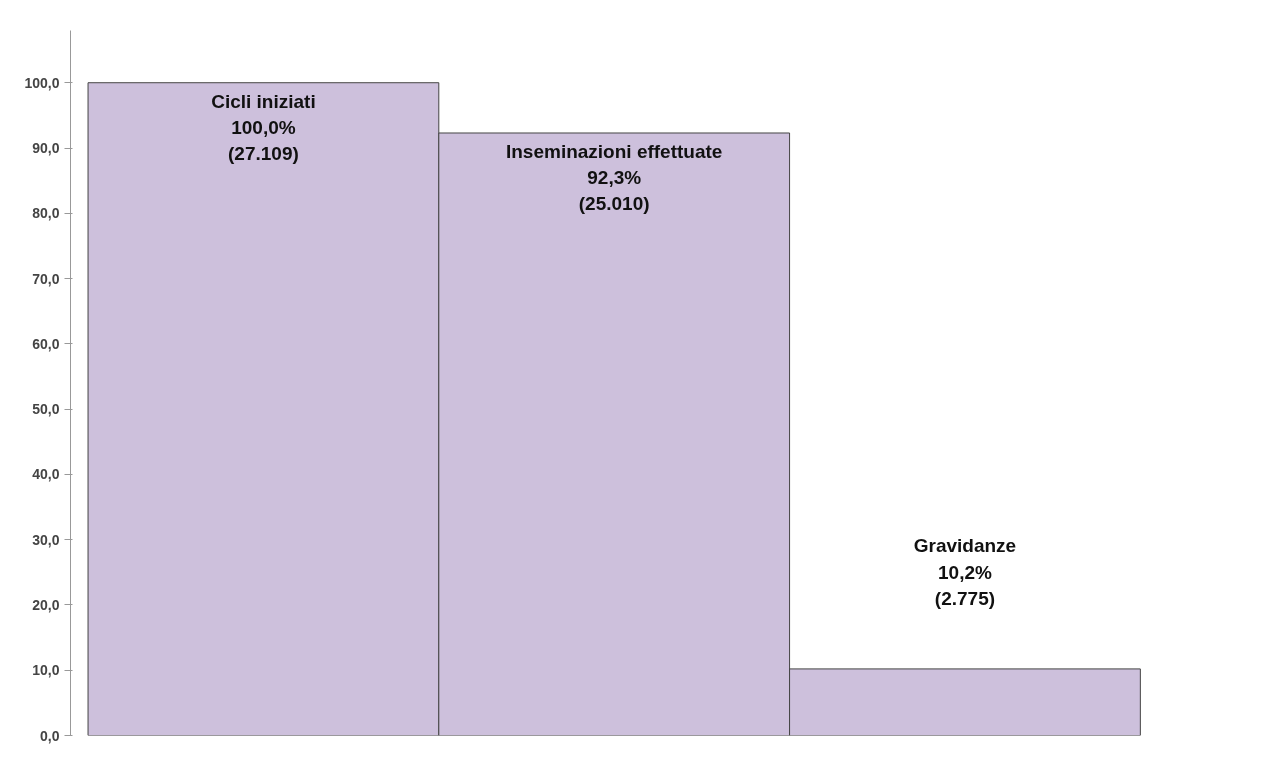  Describe the element at coordinates (42, 82) in the screenshot. I see `y-tick-label: 100,0` at that location.